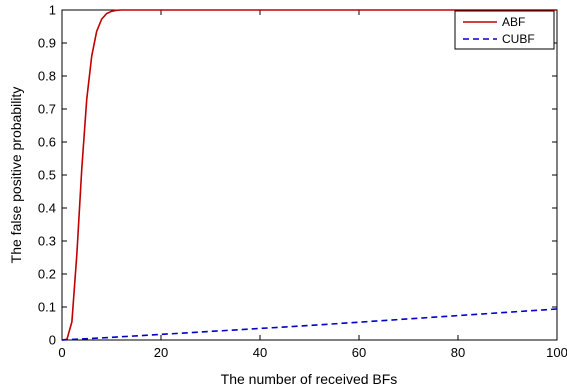 The image size is (567, 391). I want to click on legend-label-abf: ABF, so click(513, 22).